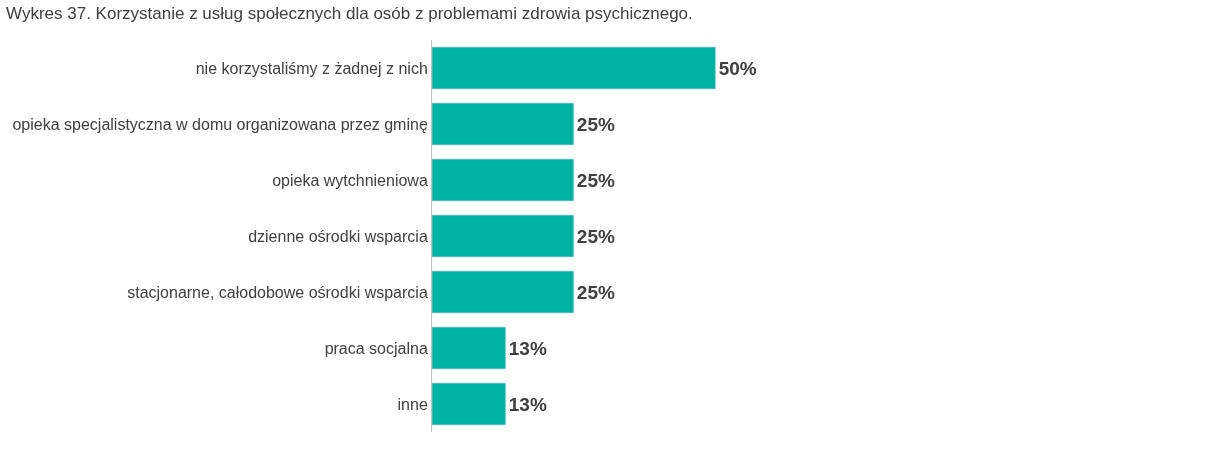 The width and height of the screenshot is (1206, 452). I want to click on chart-title: Wykres 37. Korzystanie z usług społecznych dla osób z problemami zdrowia psychicznego., so click(349, 13).